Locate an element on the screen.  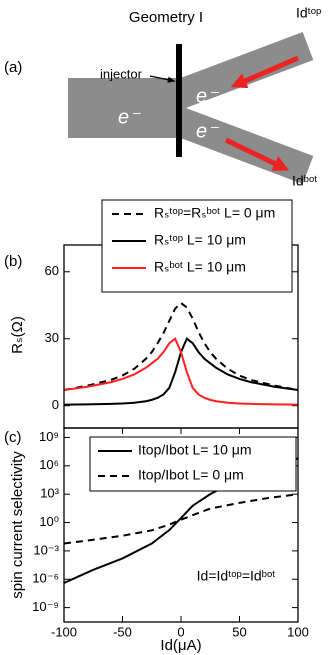
y-tick-label: 10⁻³ is located at coordinates (46, 549).